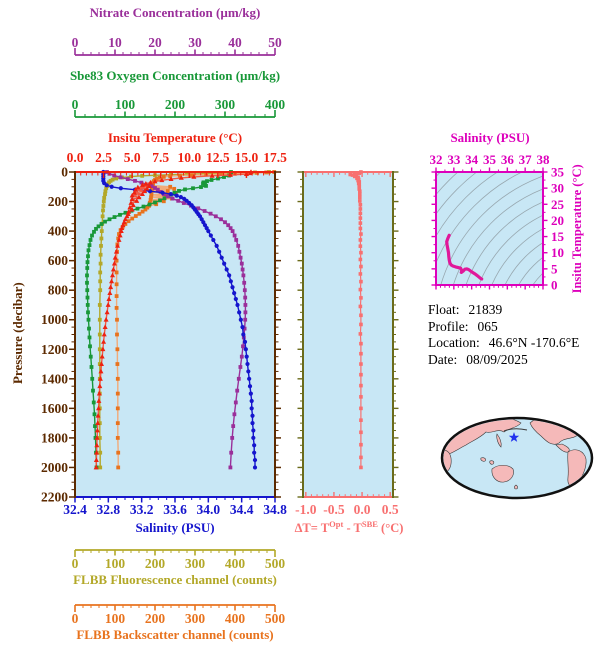 This screenshot has height=663, width=609. What do you see at coordinates (369, 524) in the screenshot?
I see `delta-t-sup-sbe: SBE` at bounding box center [369, 524].